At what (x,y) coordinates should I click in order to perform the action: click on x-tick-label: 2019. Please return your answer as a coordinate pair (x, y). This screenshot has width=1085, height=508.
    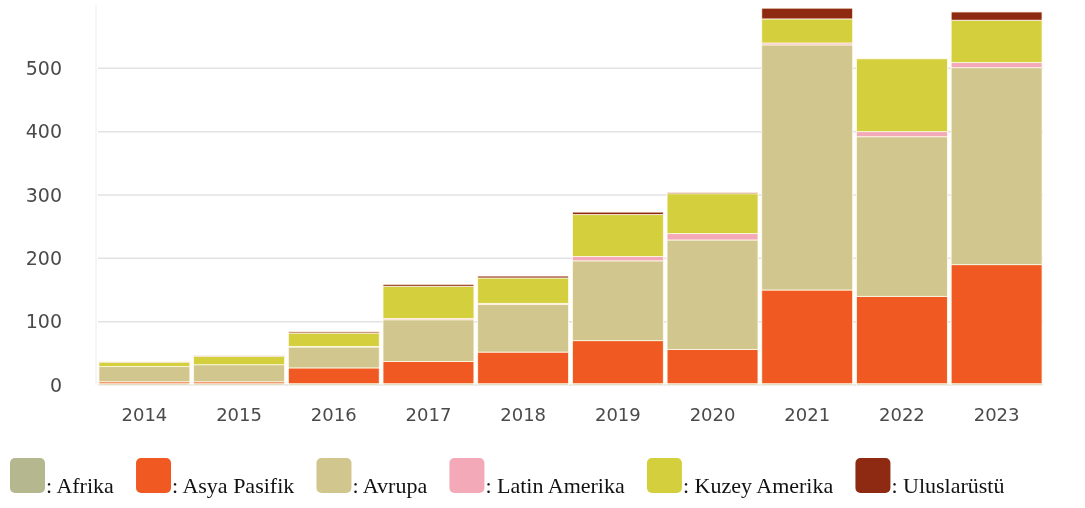
    Looking at the image, I should click on (617, 415).